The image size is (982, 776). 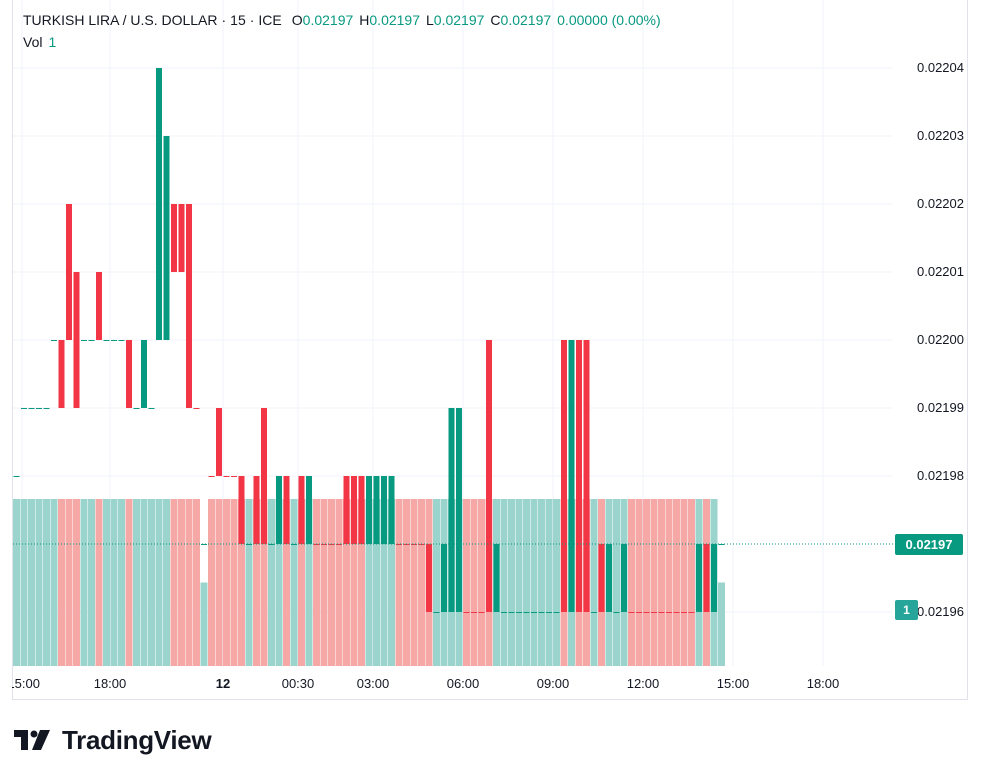 What do you see at coordinates (940, 475) in the screenshot?
I see `price-tick-label: 0.02198` at bounding box center [940, 475].